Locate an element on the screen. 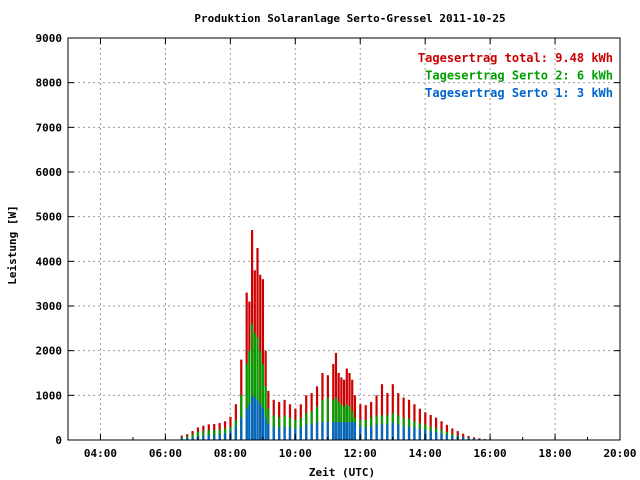 This screenshot has width=640, height=480. y-tick-label: 9000 is located at coordinates (49, 38).